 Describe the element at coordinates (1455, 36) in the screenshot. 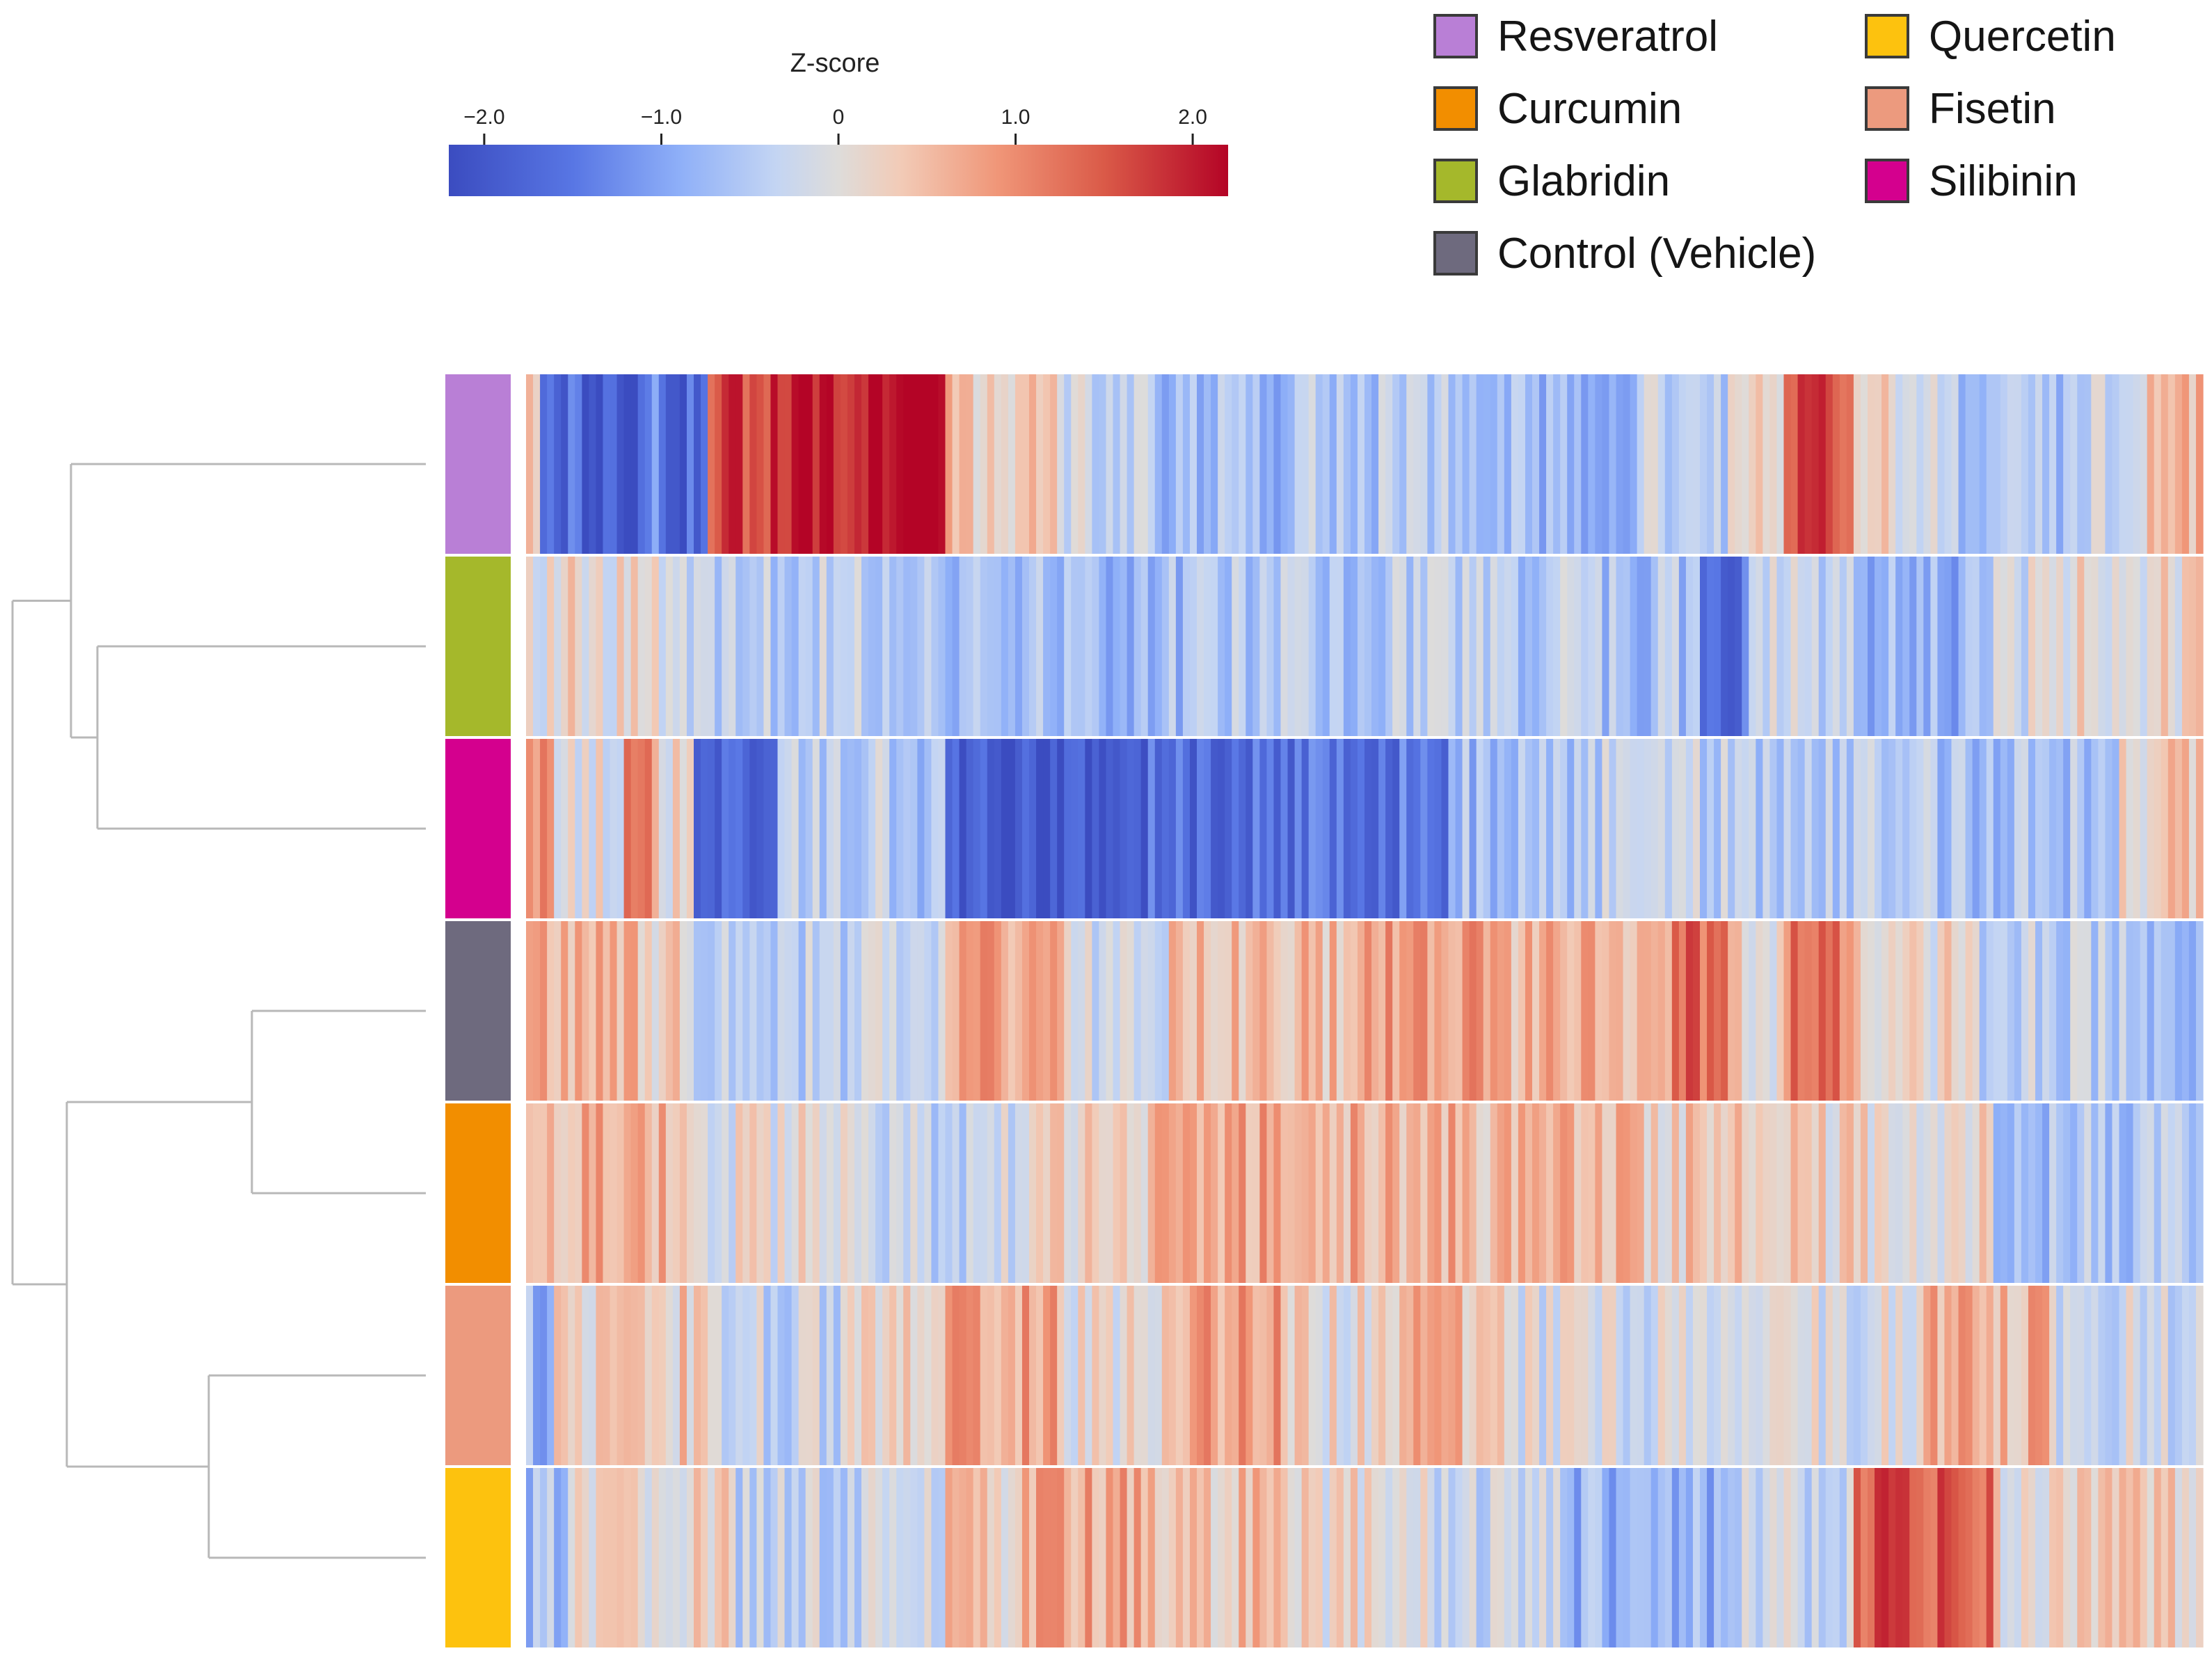

I see `legend-swatch-resveratrol` at that location.